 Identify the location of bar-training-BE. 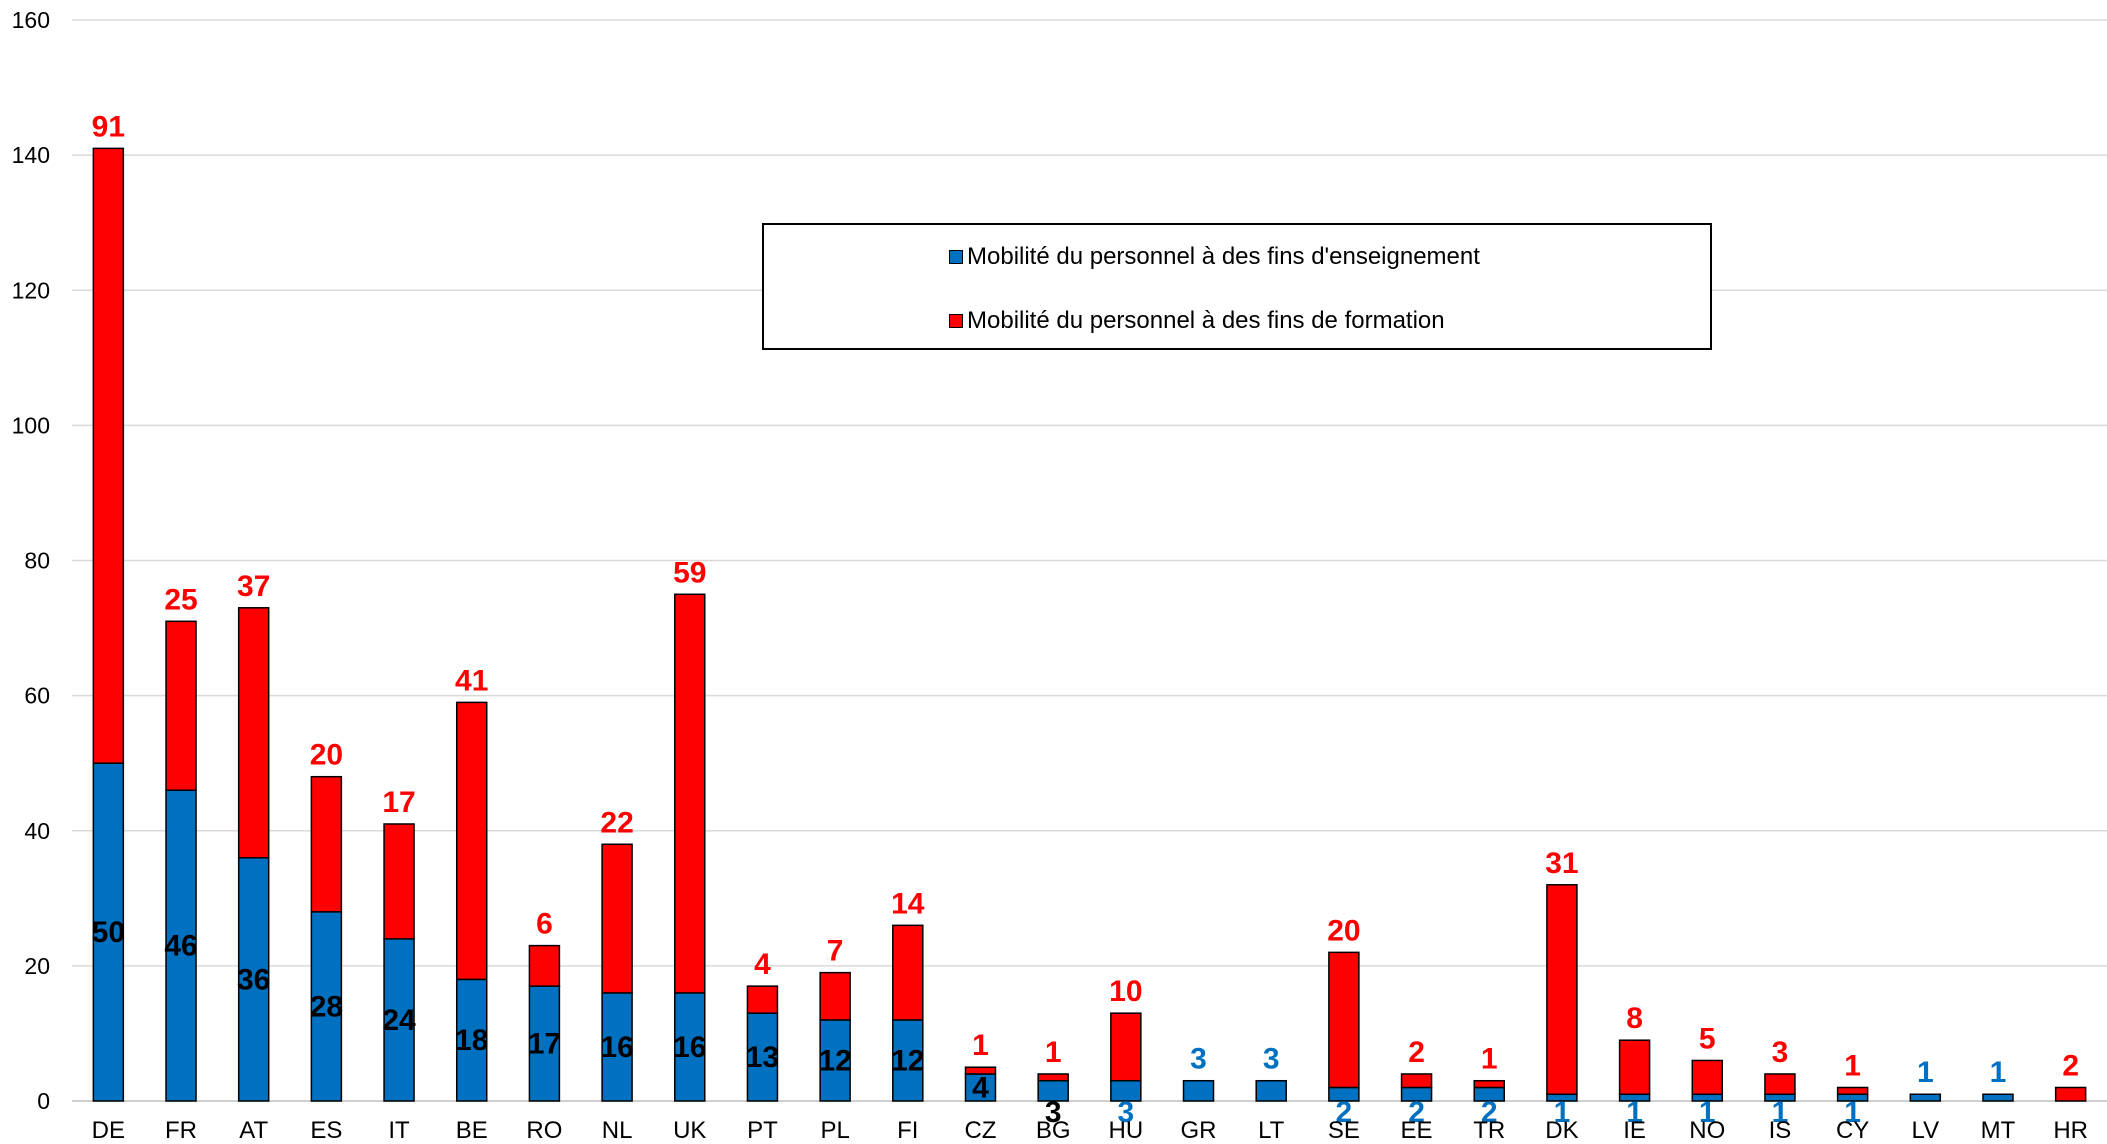
(471, 841).